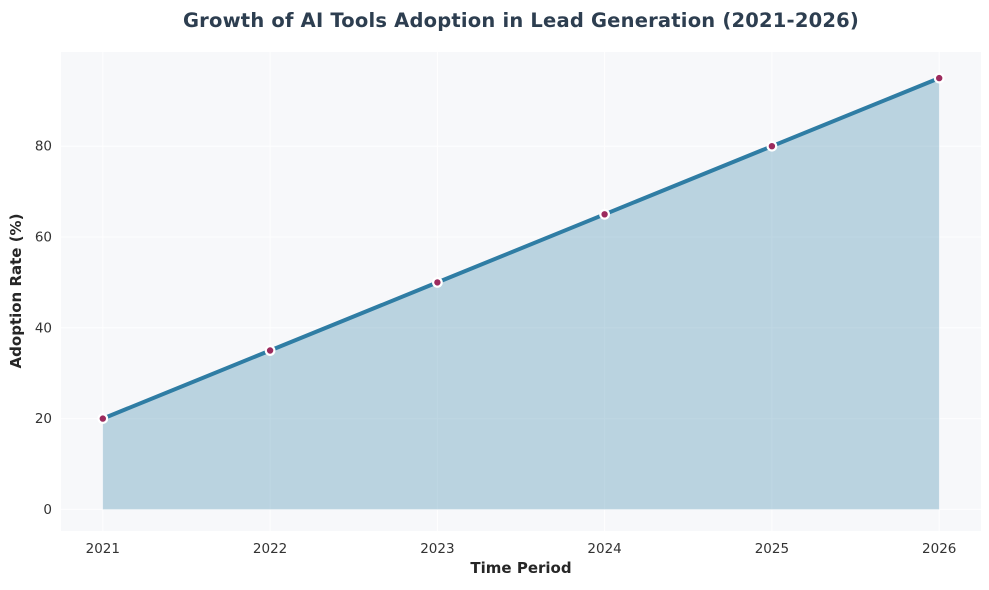 This screenshot has height=590, width=989. I want to click on y-tick-label: 0, so click(47, 510).